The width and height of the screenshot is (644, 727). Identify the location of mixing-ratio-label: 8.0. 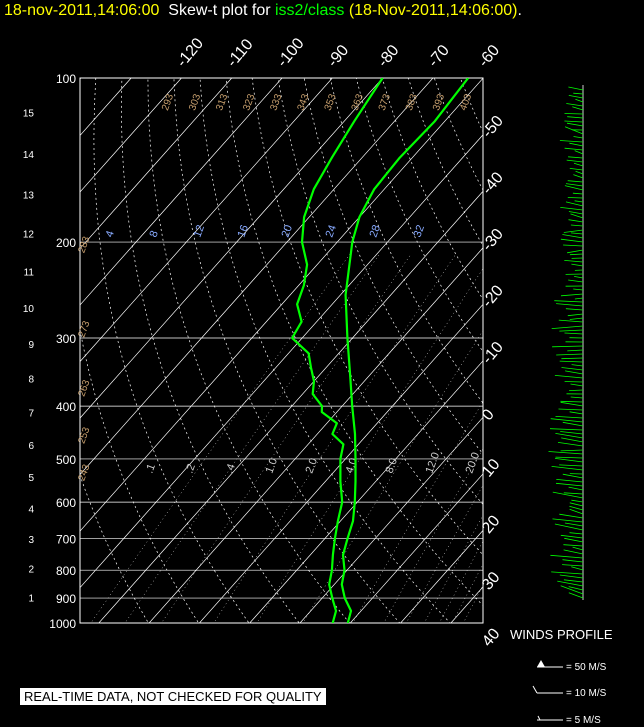
(392, 466).